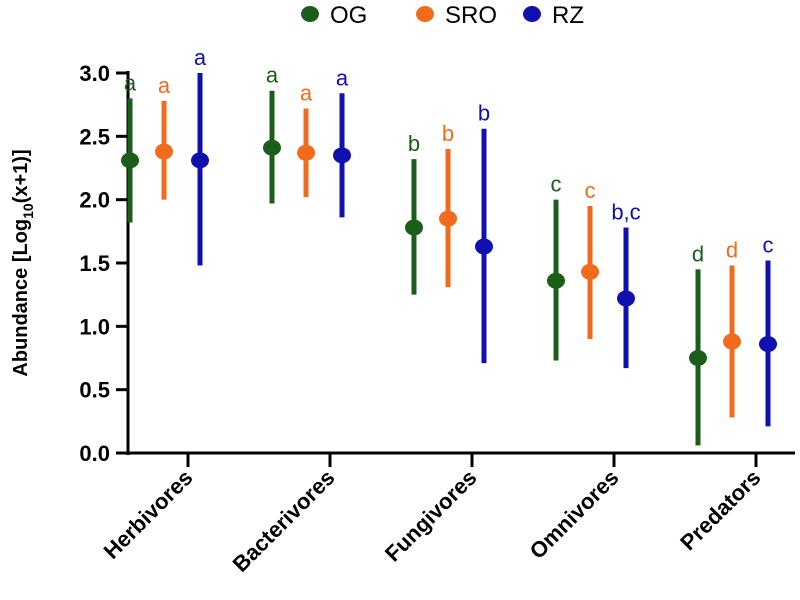 Image resolution: width=800 pixels, height=600 pixels. Describe the element at coordinates (574, 514) in the screenshot. I see `x-tick-label: Omnivores` at that location.